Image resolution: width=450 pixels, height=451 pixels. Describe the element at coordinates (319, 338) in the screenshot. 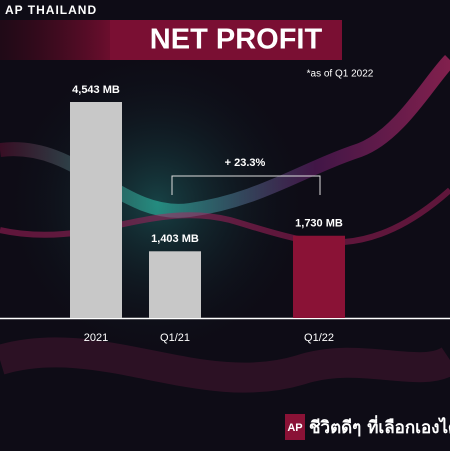

I see `x-tick-label: Q1/22` at that location.